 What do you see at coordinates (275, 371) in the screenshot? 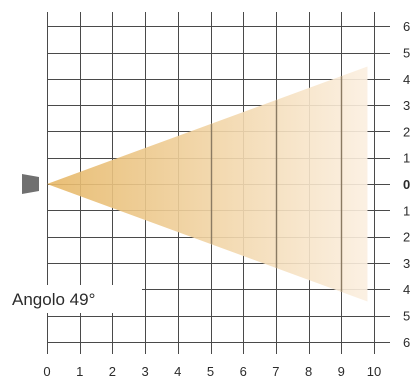
I see `x-tick-label: 7` at bounding box center [275, 371].